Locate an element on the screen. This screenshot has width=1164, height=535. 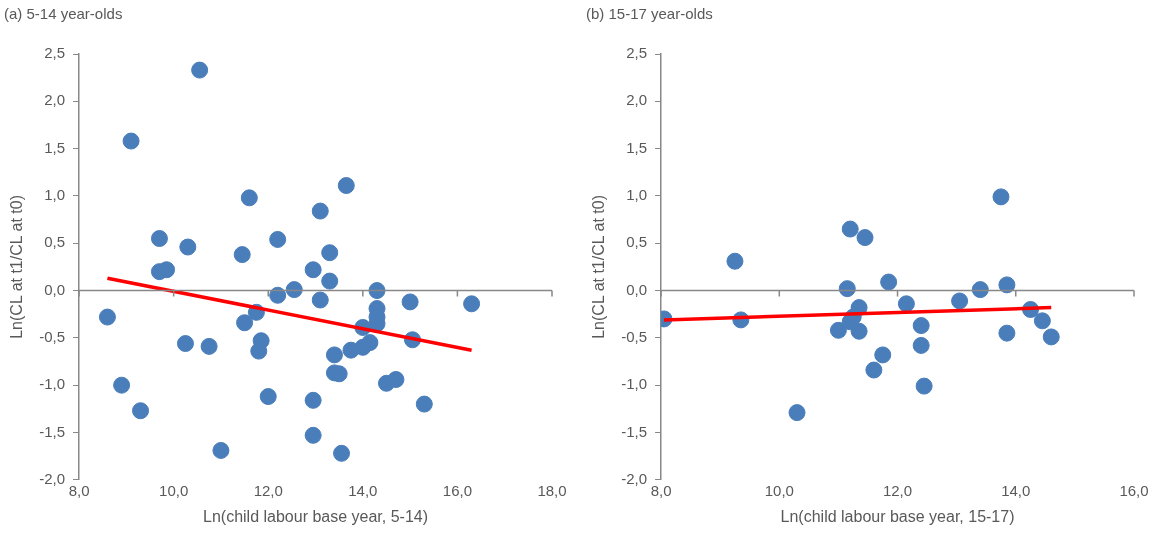
chart-title: (a) 5-14 year-olds is located at coordinates (63, 14).